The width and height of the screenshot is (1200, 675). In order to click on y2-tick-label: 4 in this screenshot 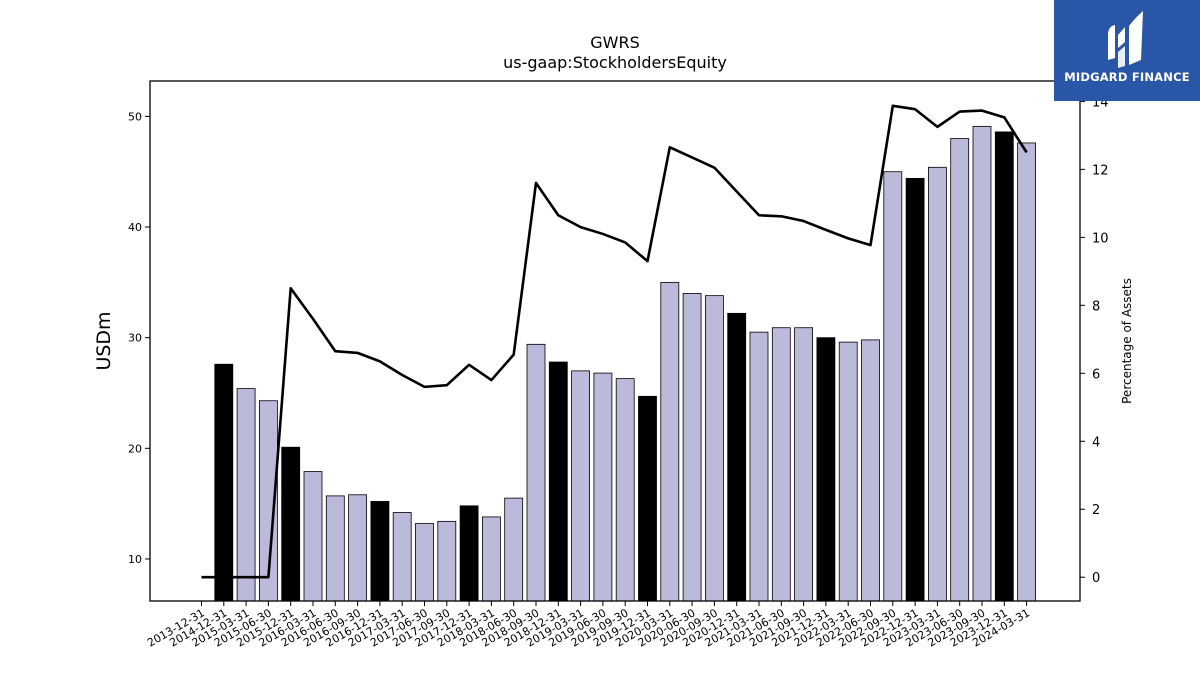, I will do `click(1096, 442)`.